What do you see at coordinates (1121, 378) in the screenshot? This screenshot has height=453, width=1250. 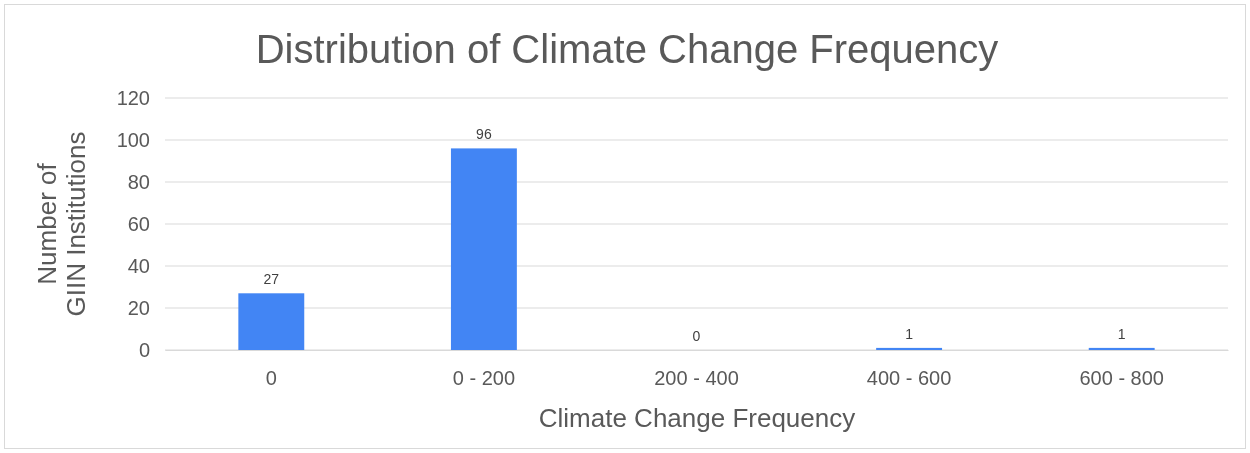 I see `x-tick-label: 600 - 800` at bounding box center [1121, 378].